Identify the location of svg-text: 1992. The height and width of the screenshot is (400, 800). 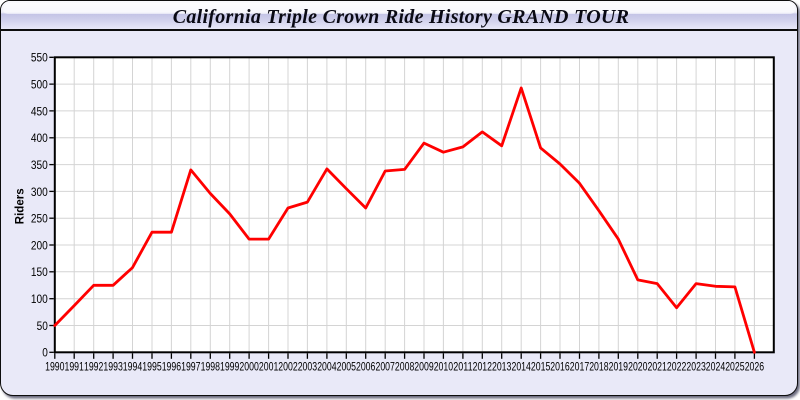
(94, 366).